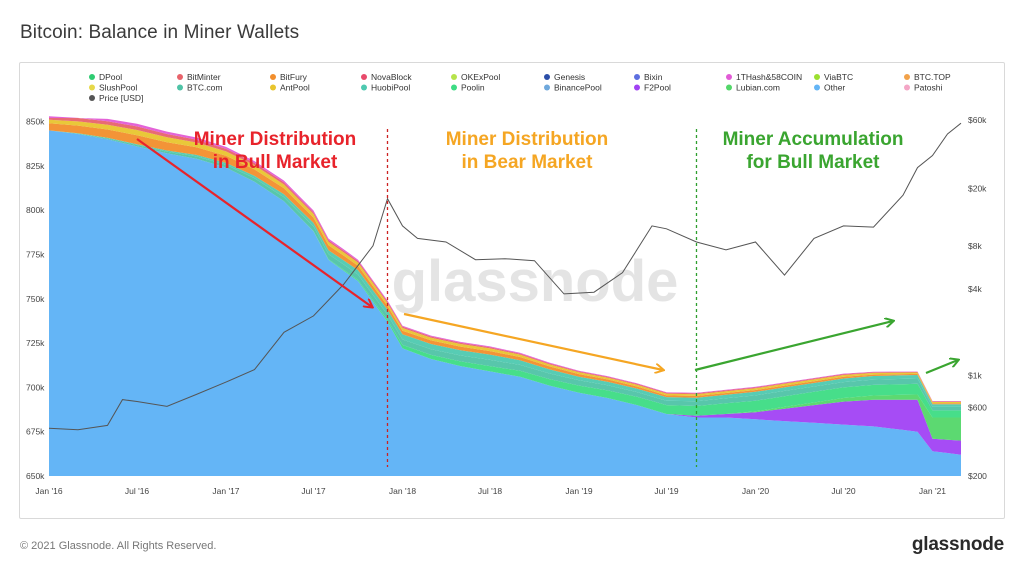  What do you see at coordinates (928, 88) in the screenshot?
I see `legend-label: Patoshi` at bounding box center [928, 88].